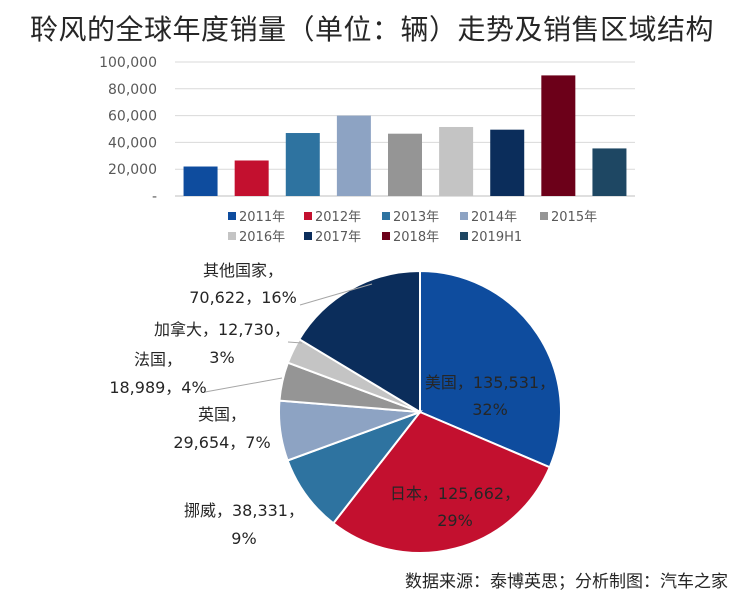 The height and width of the screenshot is (597, 744). Describe the element at coordinates (243, 538) in the screenshot. I see `pie-data-label: 9%` at that location.